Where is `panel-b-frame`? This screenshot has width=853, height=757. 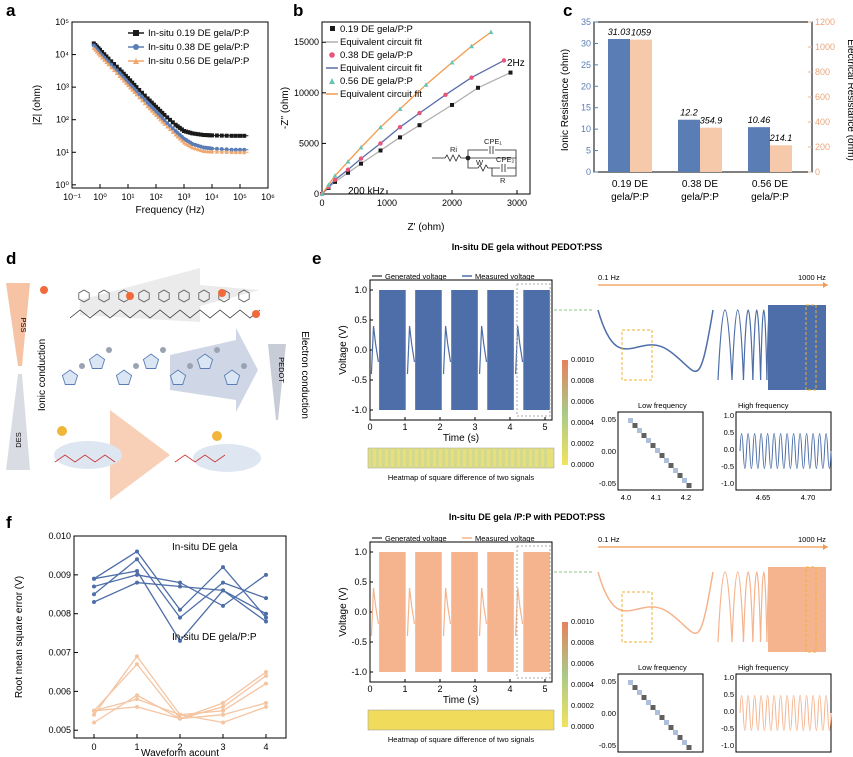
panel-b-frame is located at coordinates (426, 108).